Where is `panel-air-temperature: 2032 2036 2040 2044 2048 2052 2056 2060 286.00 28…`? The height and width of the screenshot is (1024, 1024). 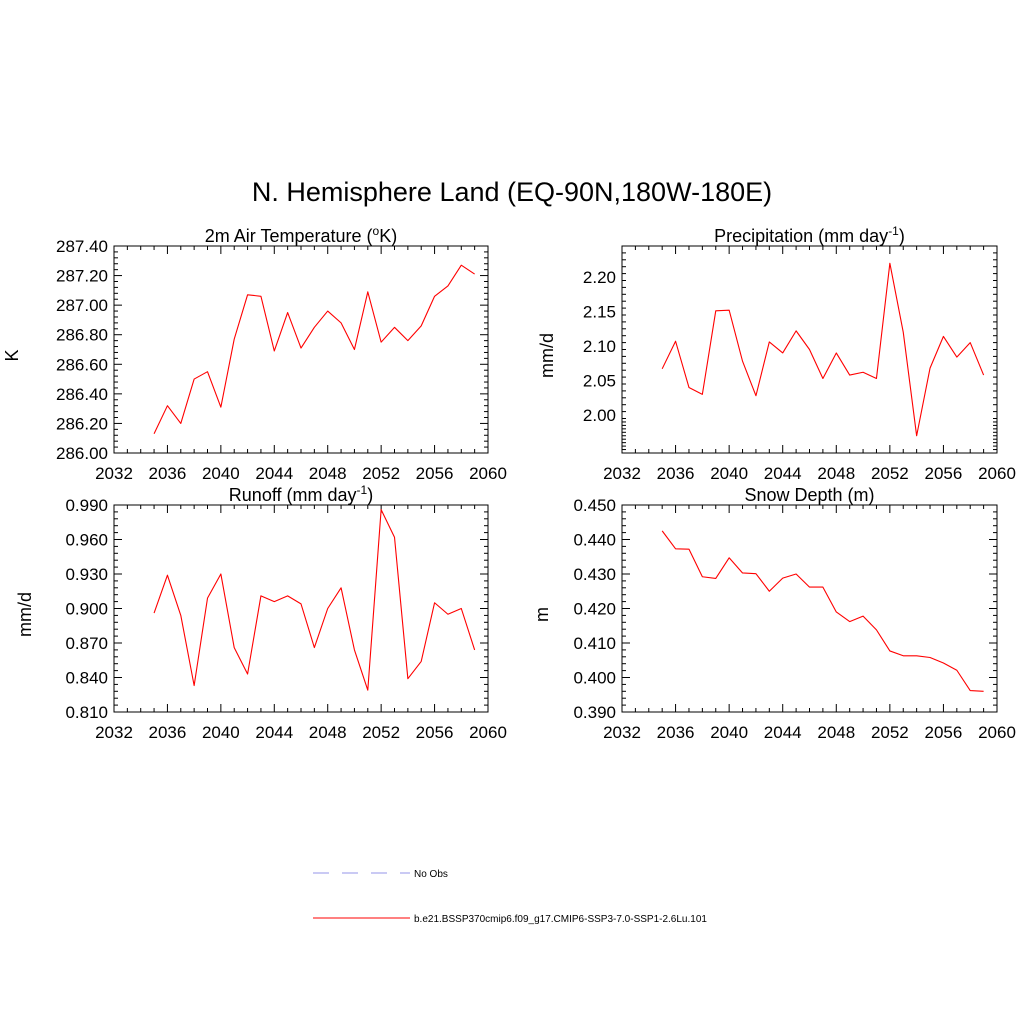
panel-air-temperature: 2032 2036 2040 2044 2048 2052 2056 2060 286.00 28… is located at coordinates (254, 353).